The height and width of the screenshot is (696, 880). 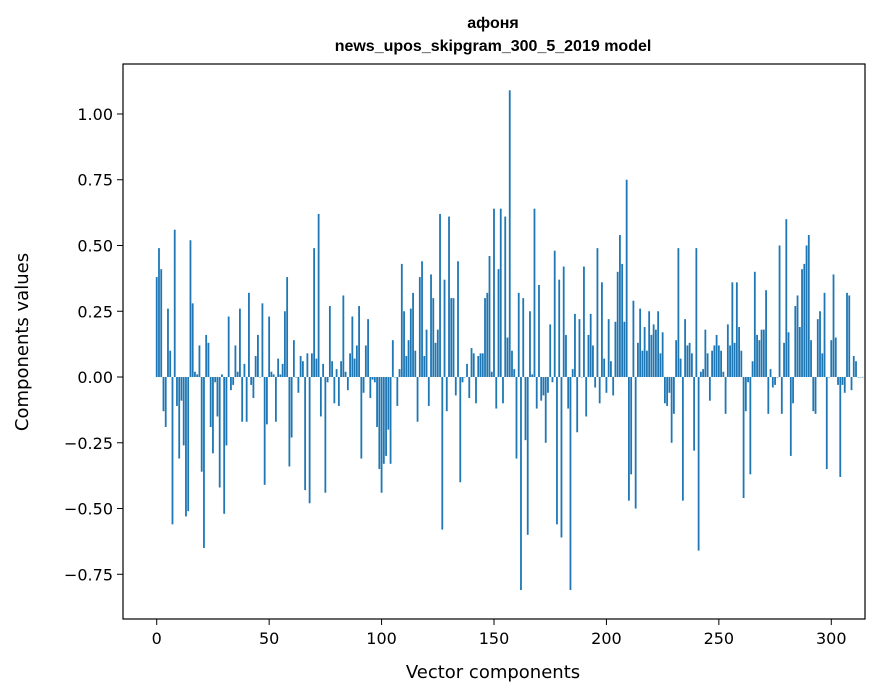 What do you see at coordinates (93, 344) in the screenshot?
I see `y-axis-ticks: −0.75 −0.50 −0.25 0.00 0.25 0.50 0.75 1.00` at bounding box center [93, 344].